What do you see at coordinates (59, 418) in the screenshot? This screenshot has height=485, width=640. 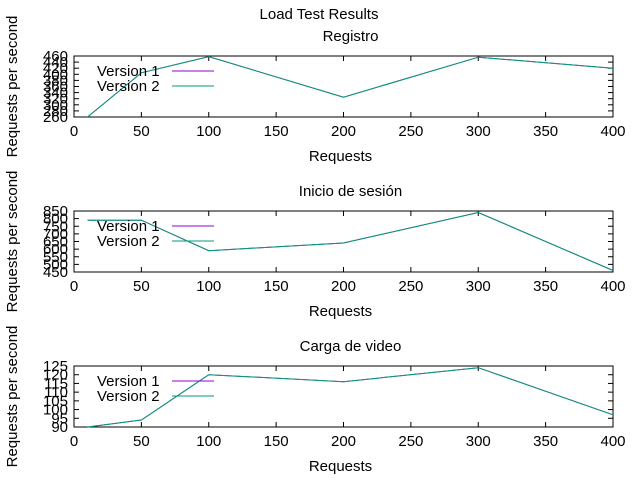 I see `y-tick-label: 95` at bounding box center [59, 418].